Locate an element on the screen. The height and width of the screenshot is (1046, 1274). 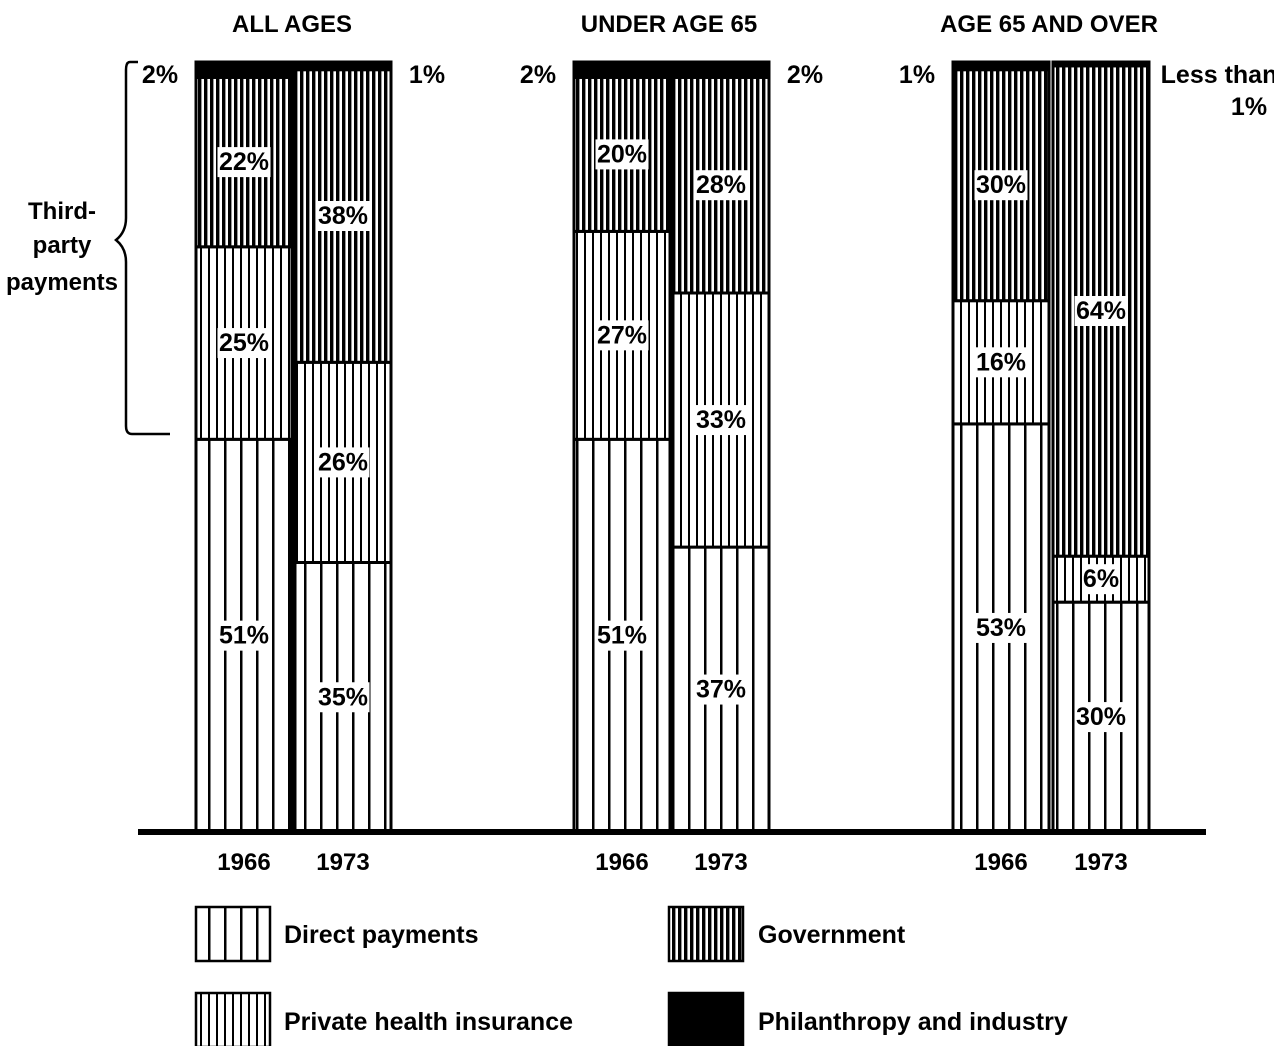
third-party-bracket: Third- party payments is located at coordinates (88, 248).